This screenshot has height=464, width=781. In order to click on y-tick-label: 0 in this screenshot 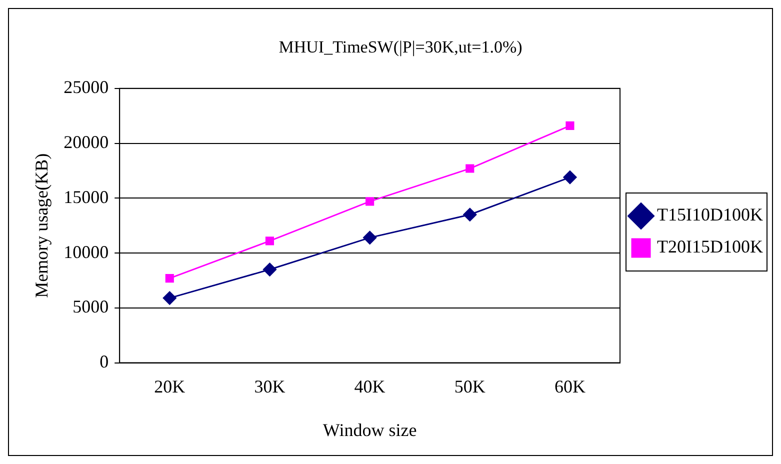, I will do `click(104, 362)`.